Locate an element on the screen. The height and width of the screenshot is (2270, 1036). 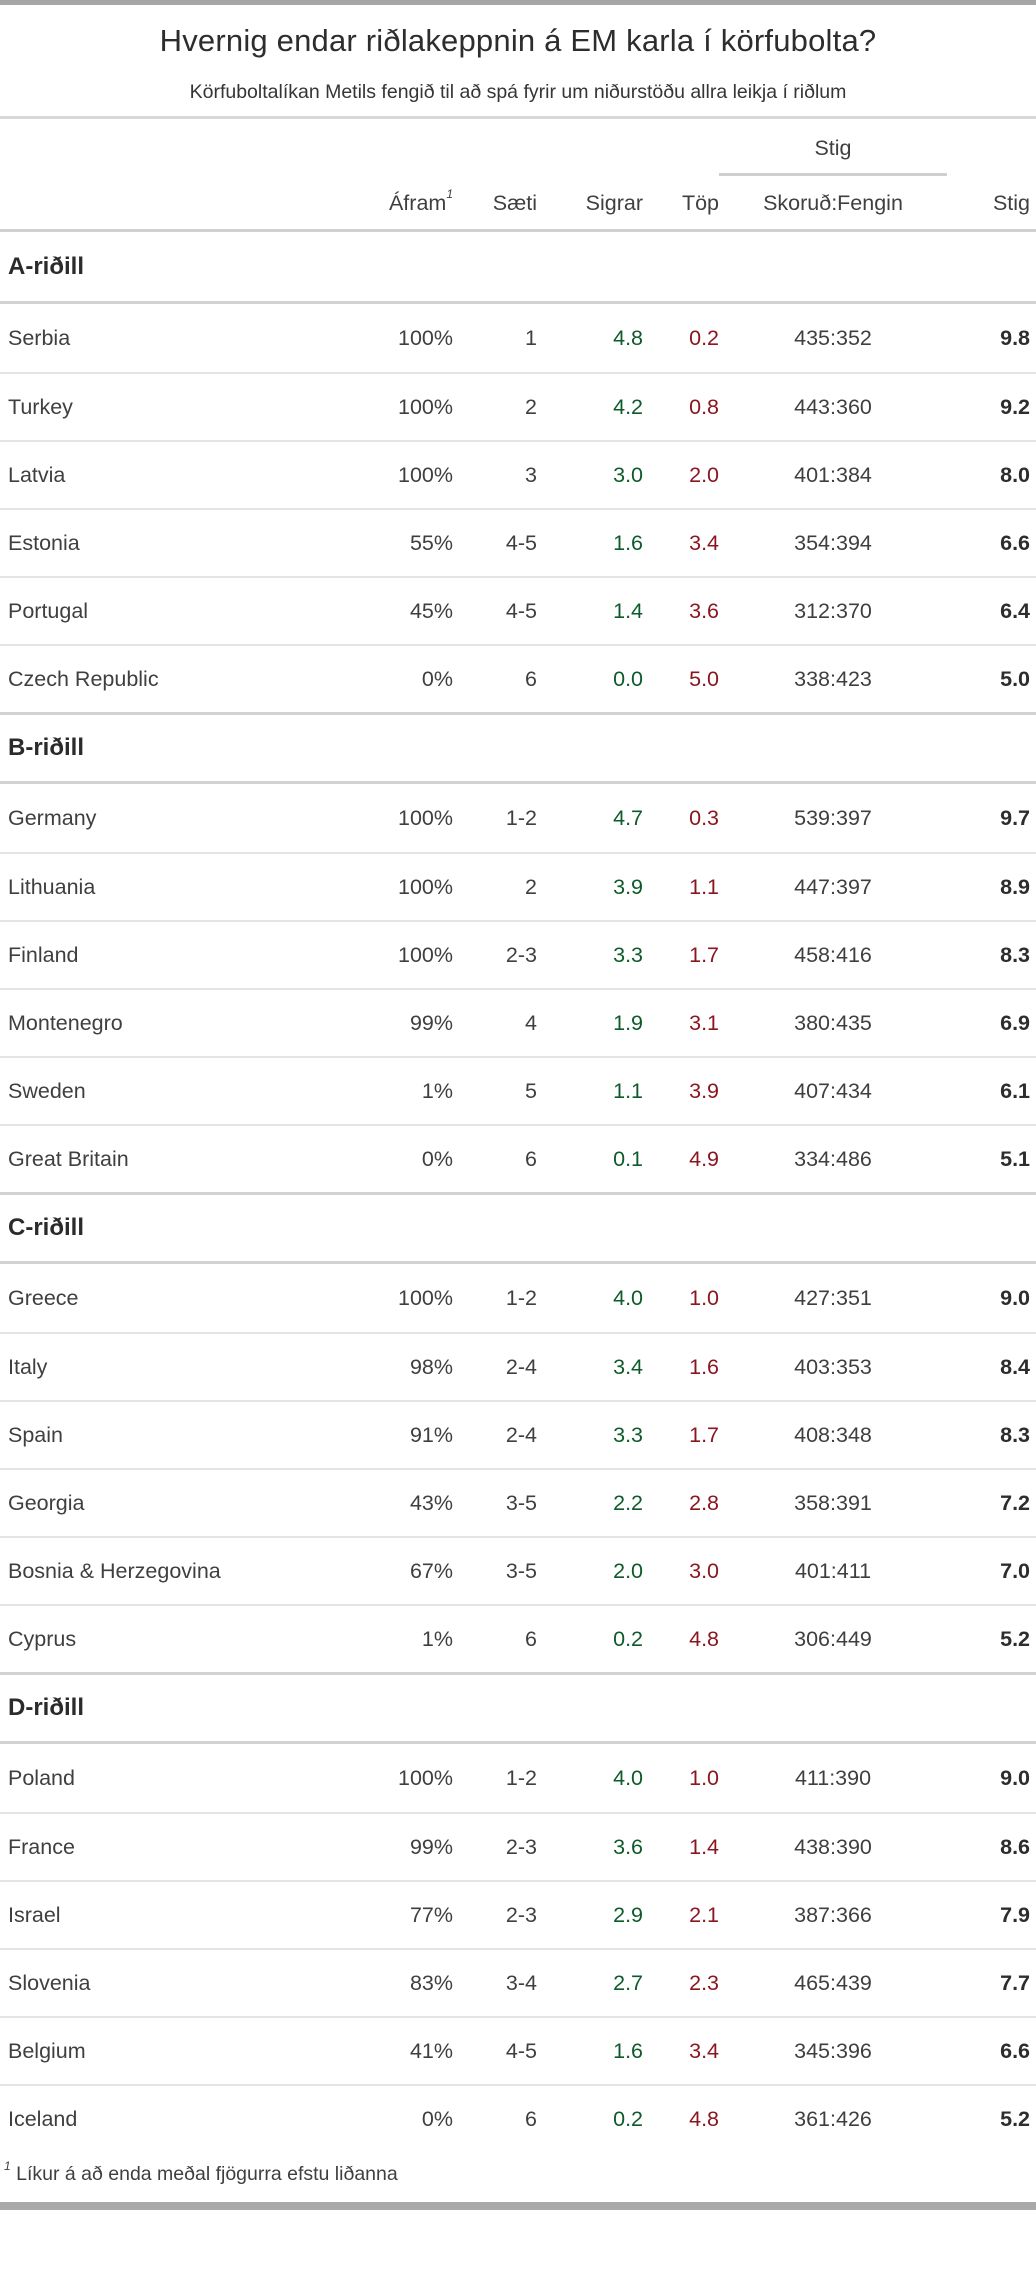
table-row: Cyprus 1% 6 0.2 4.8 306:449 5.2 is located at coordinates (518, 1638).